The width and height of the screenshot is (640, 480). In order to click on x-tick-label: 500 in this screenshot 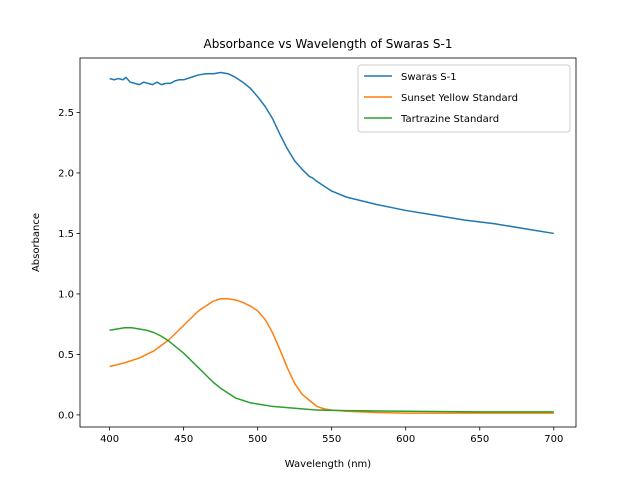, I will do `click(257, 439)`.